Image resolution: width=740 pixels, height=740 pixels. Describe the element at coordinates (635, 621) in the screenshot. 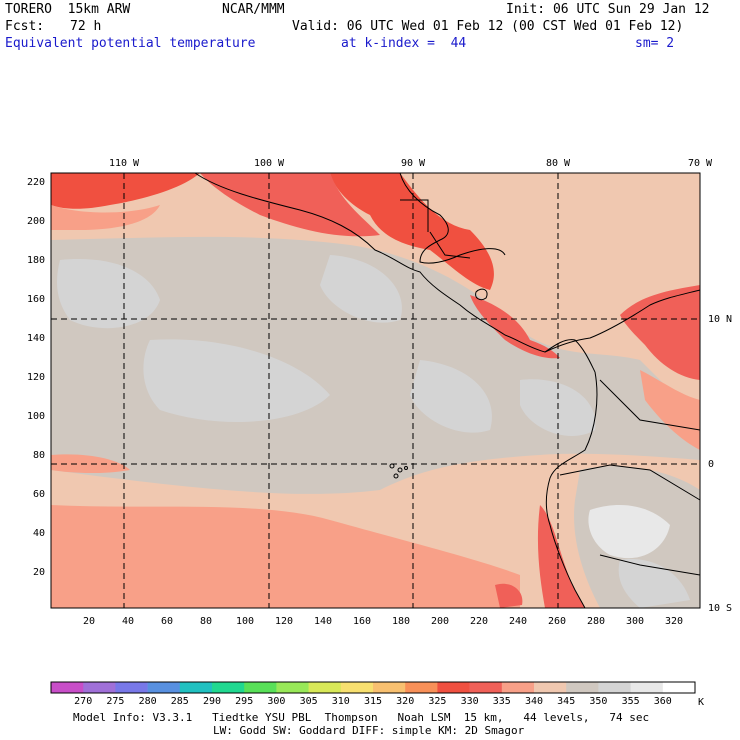

I see `x-tick: 300` at that location.